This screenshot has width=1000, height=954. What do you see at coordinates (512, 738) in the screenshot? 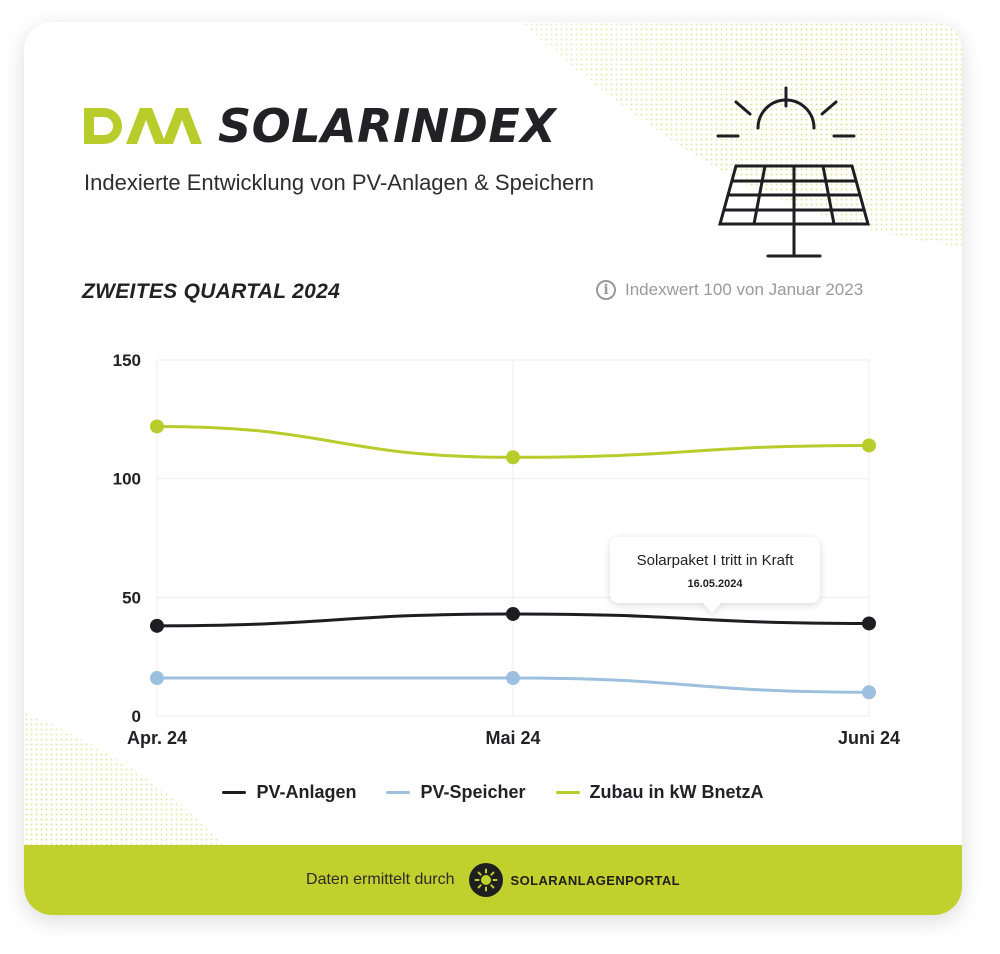
I see `x-tick-label-1: Mai 24` at bounding box center [512, 738].